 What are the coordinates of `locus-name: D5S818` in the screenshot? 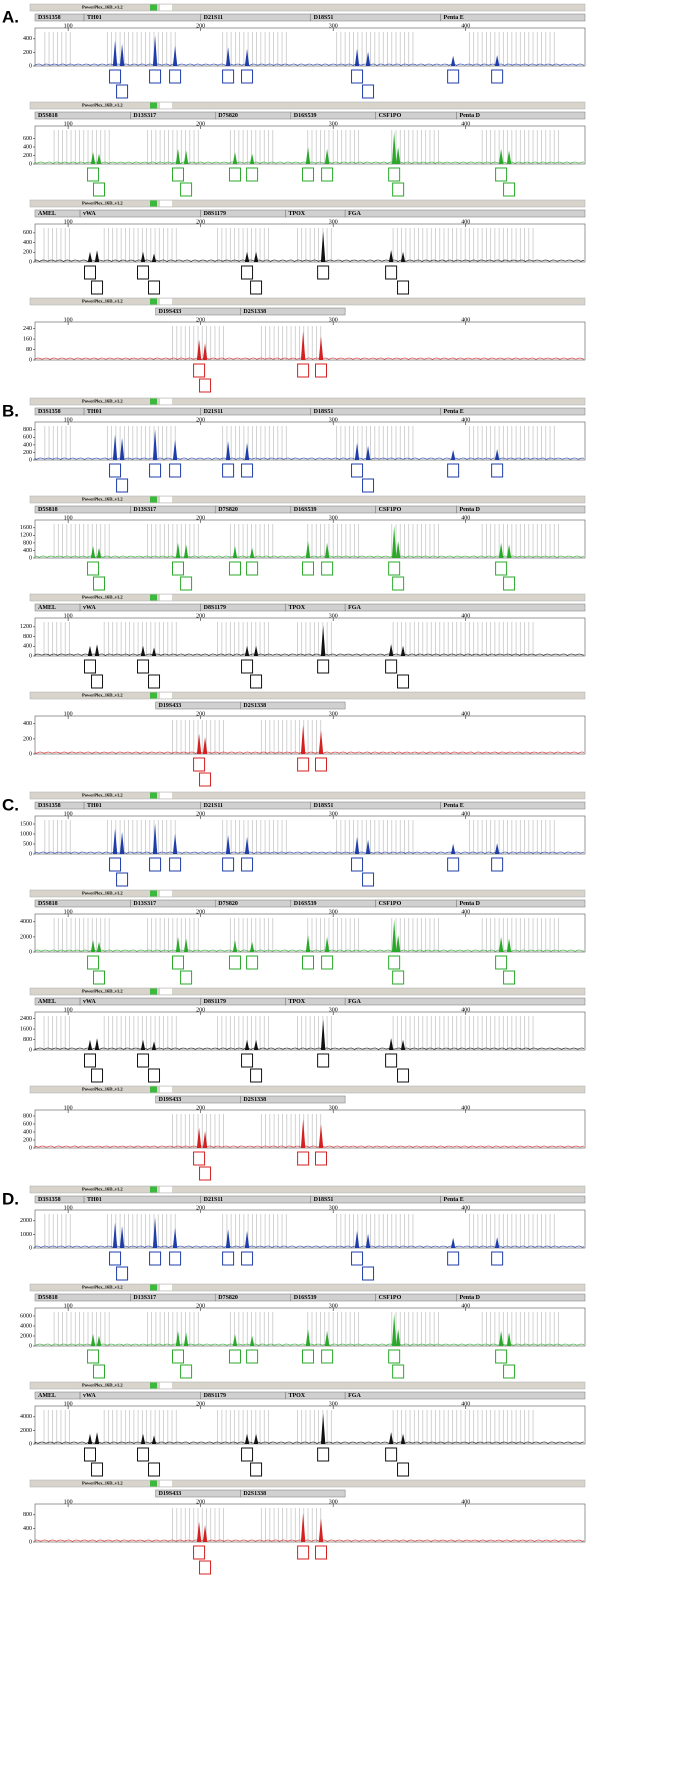 It's located at (48, 116).